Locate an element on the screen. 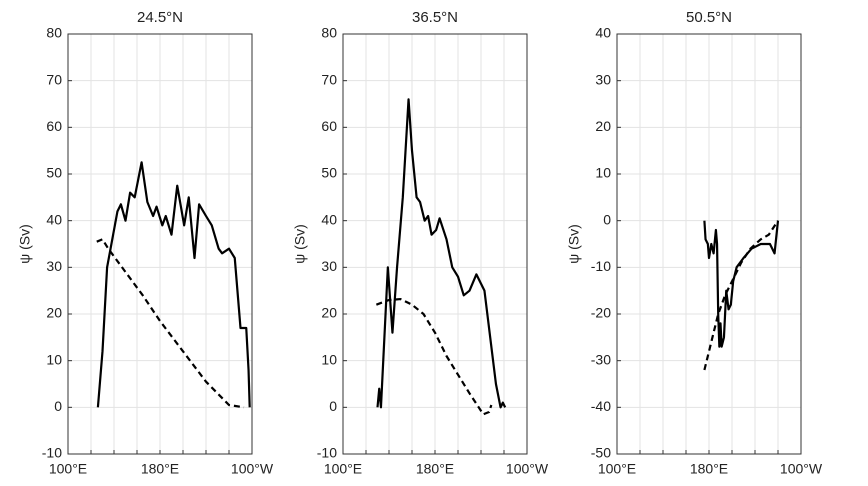  panel-title: 24.5°N is located at coordinates (160, 17).